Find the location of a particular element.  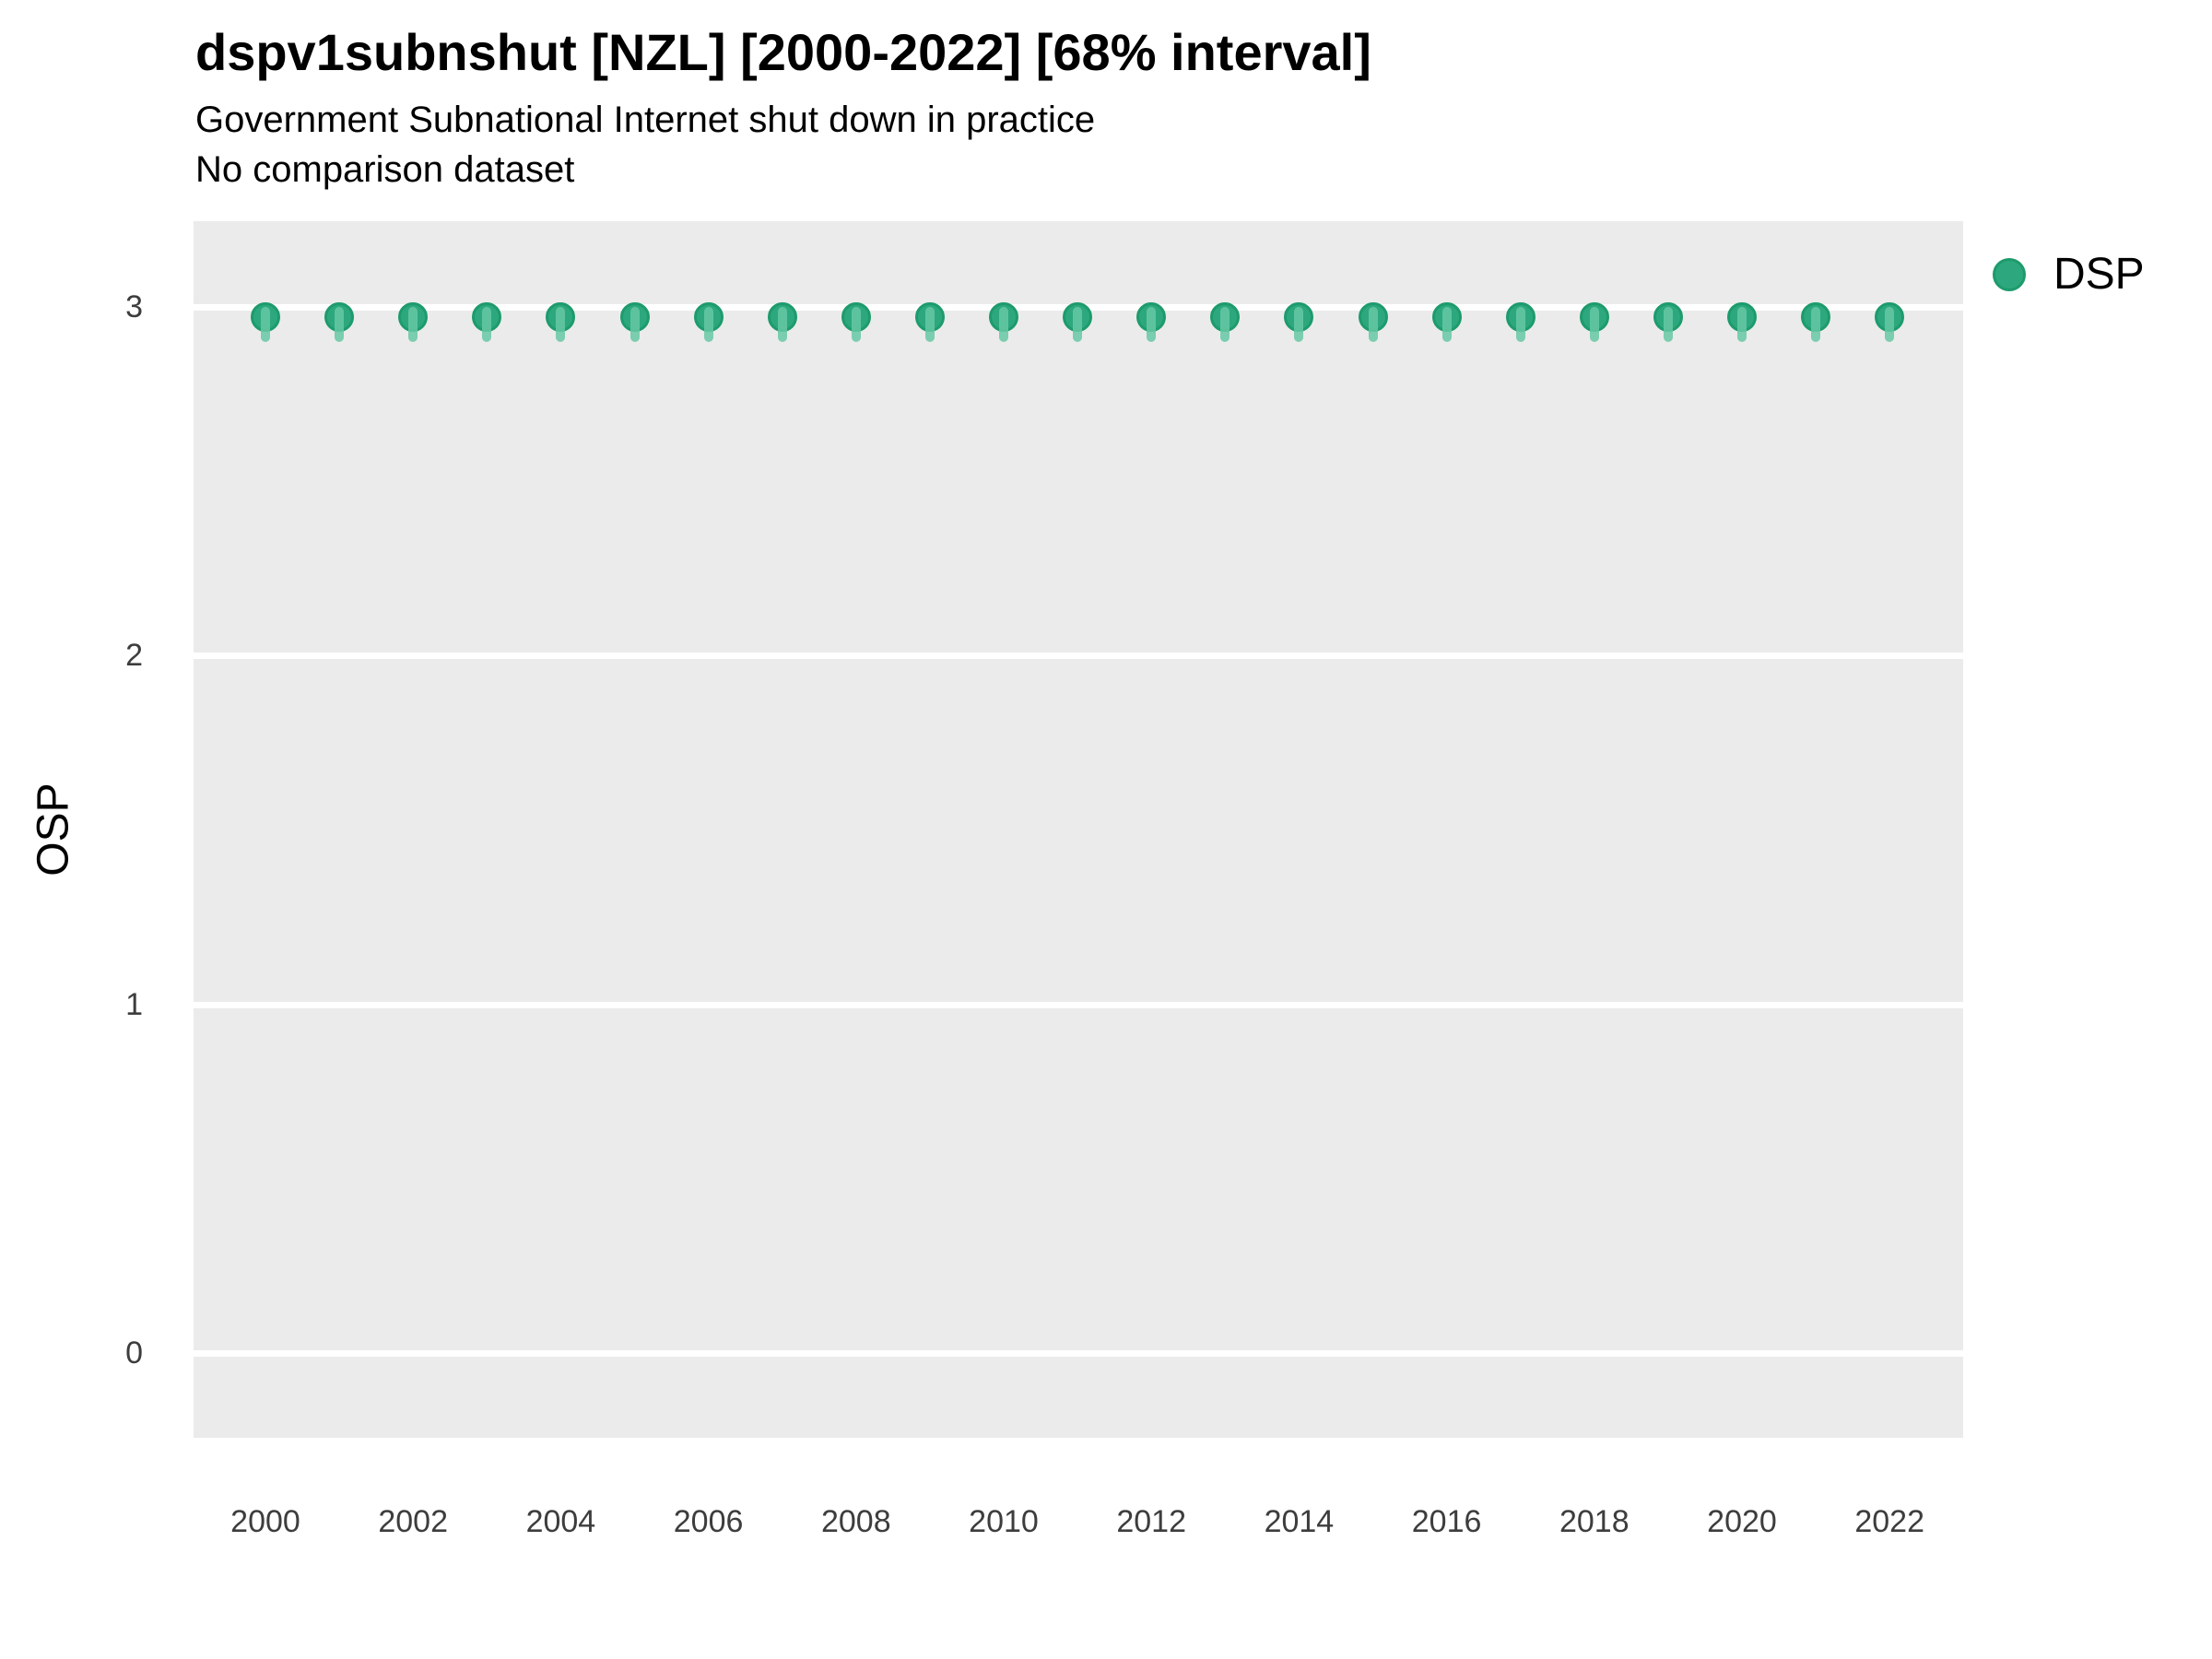

x-tick-label: 2006 is located at coordinates (708, 1521).